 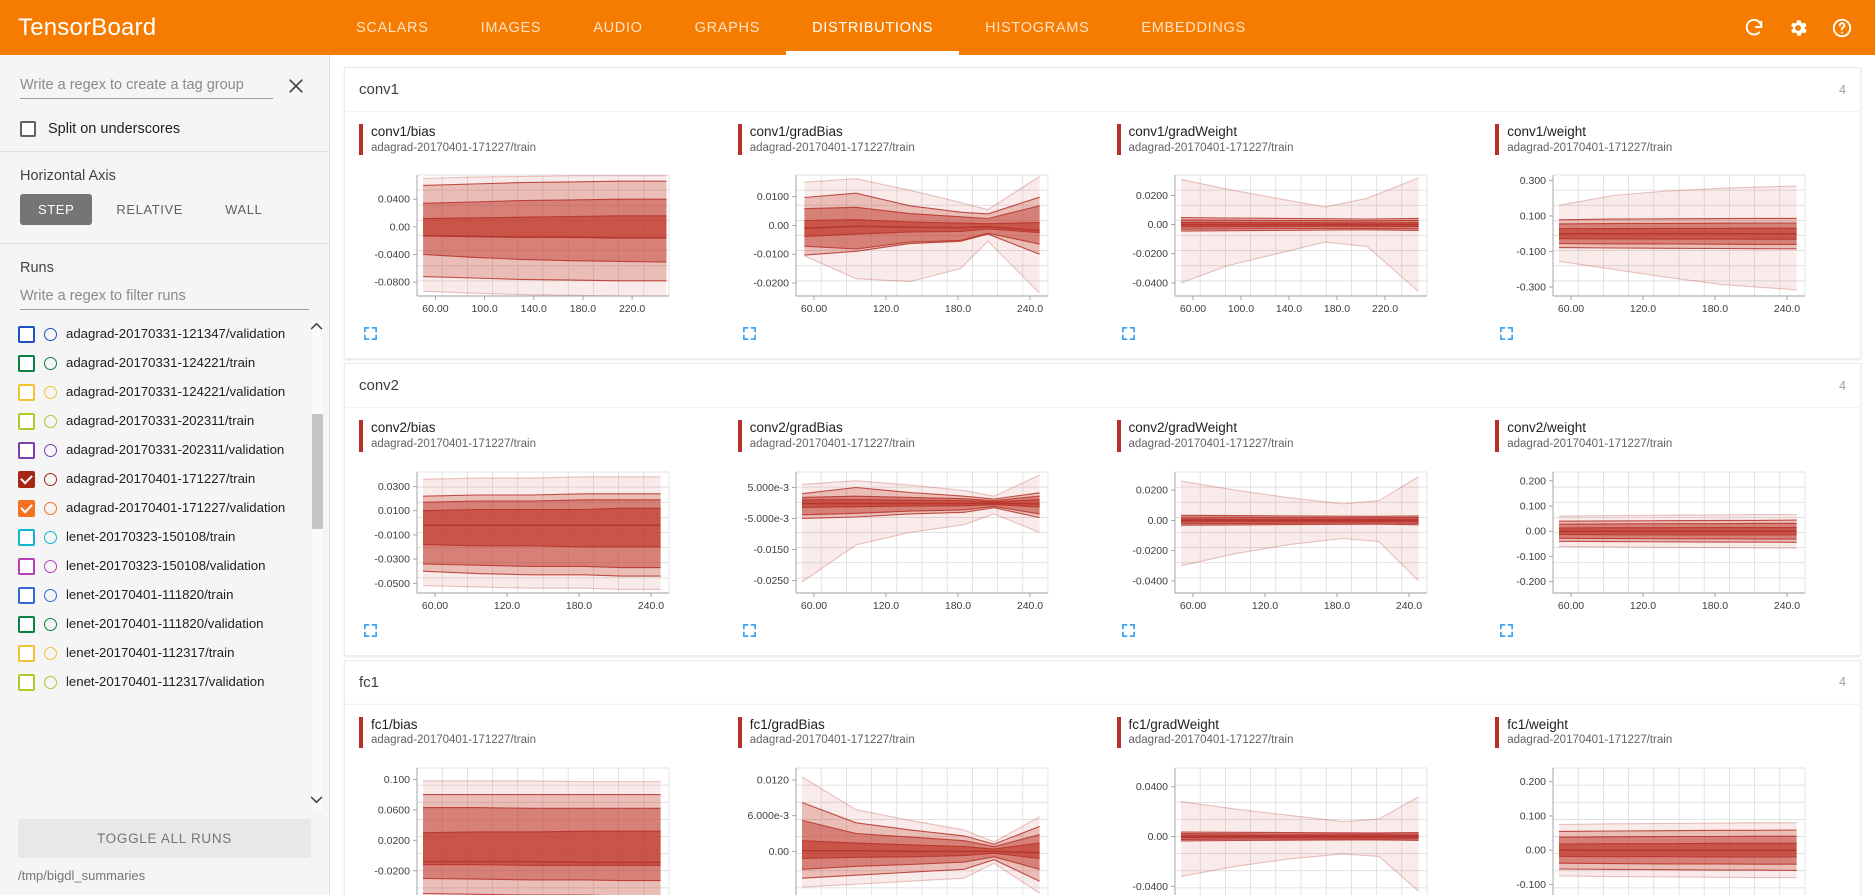 I want to click on run-color-dot, so click(x=50, y=392).